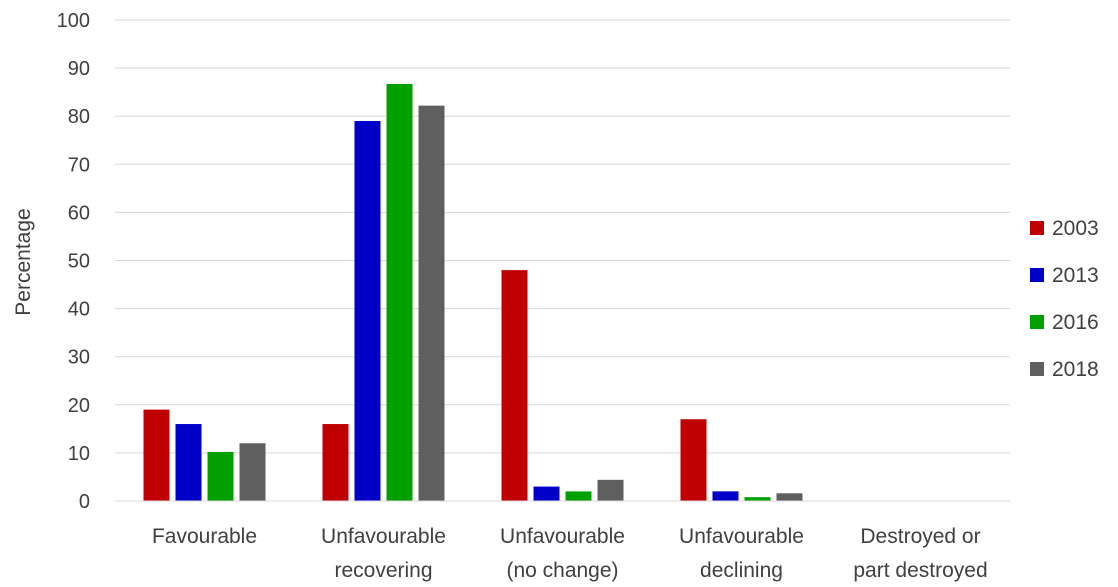 The width and height of the screenshot is (1118, 587). I want to click on y-tick-label: 50, so click(79, 262).